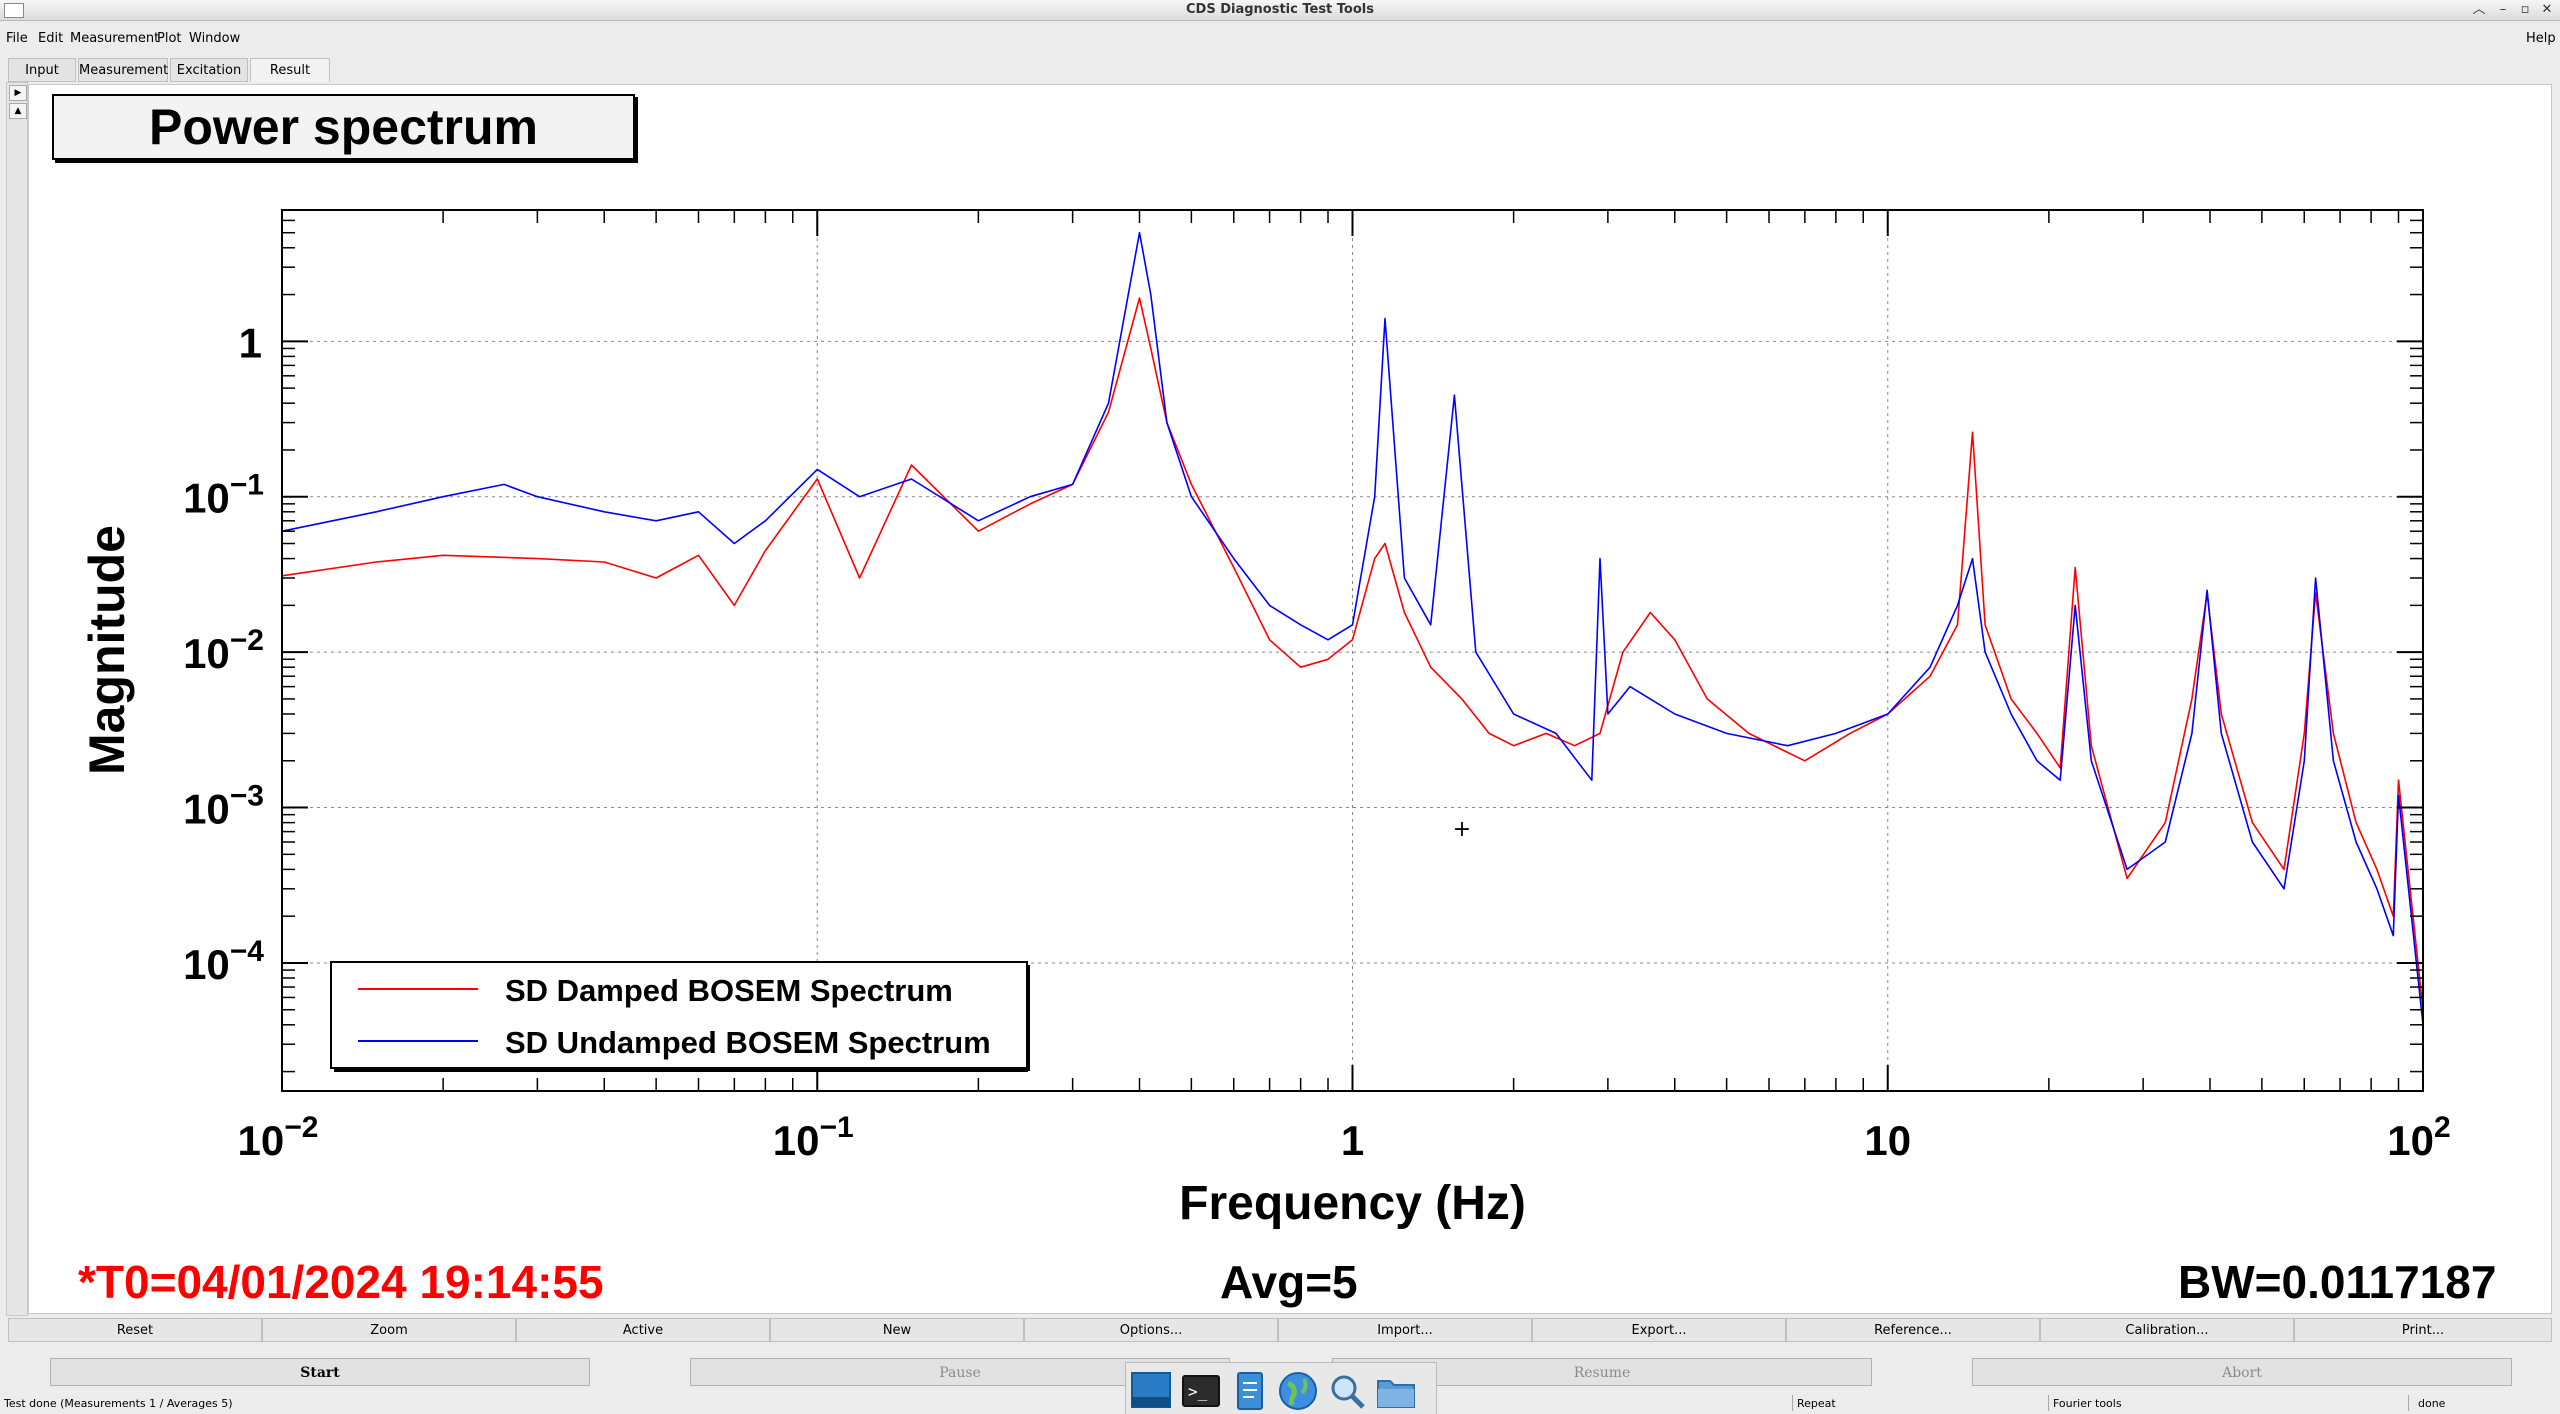  I want to click on text-editor-icon, so click(1250, 1391).